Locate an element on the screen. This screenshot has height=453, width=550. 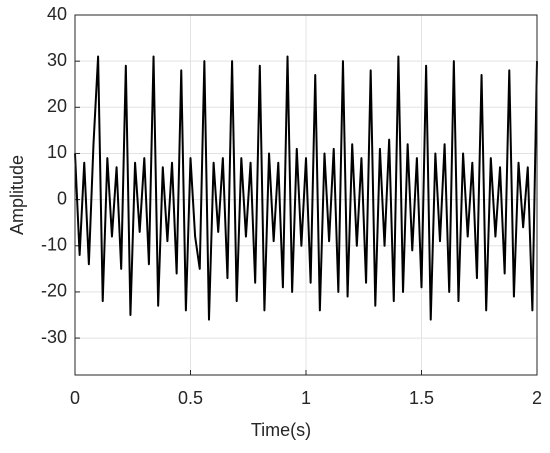
y-tick-label: 0 is located at coordinates (62, 198).